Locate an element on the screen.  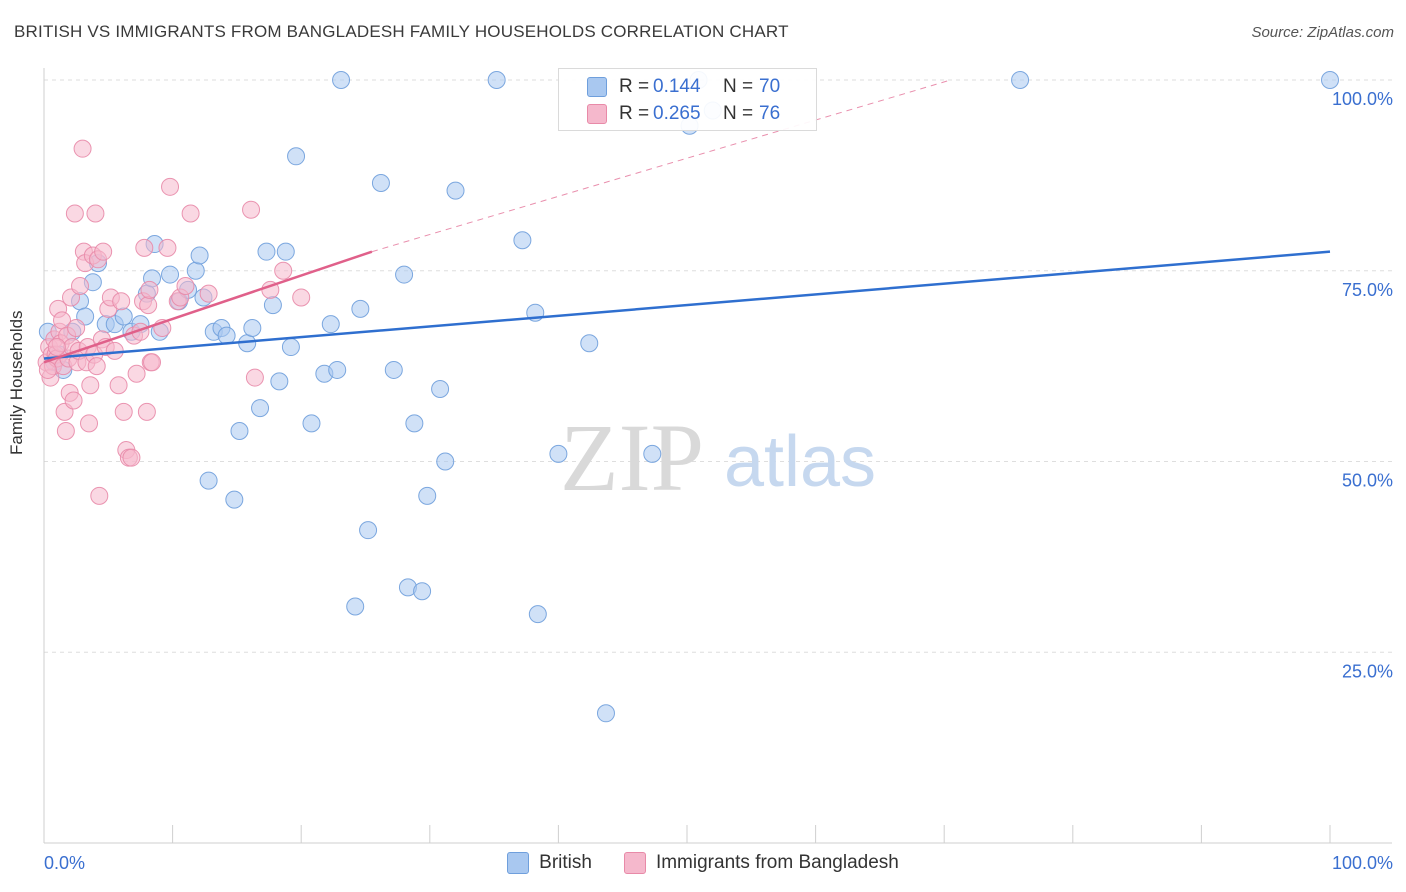
legend-item-british: British is located at coordinates (549, 863).